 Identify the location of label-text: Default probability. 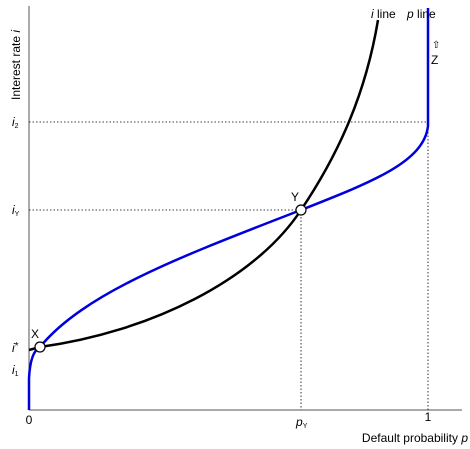
(411, 438).